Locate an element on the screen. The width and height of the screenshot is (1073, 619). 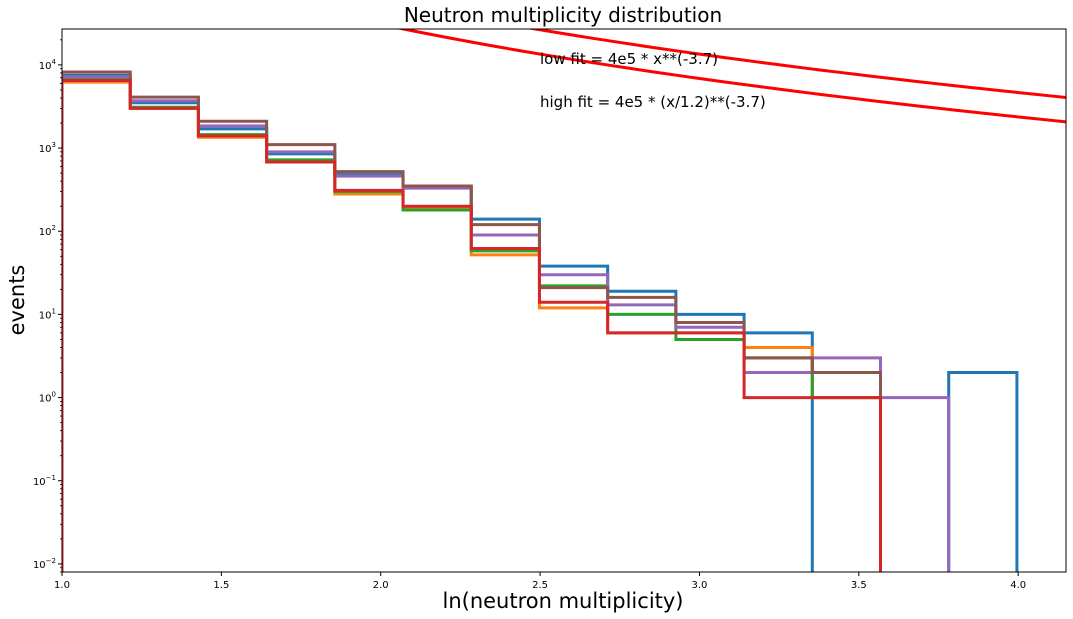
x-tick-label: 1.5 is located at coordinates (221, 585).